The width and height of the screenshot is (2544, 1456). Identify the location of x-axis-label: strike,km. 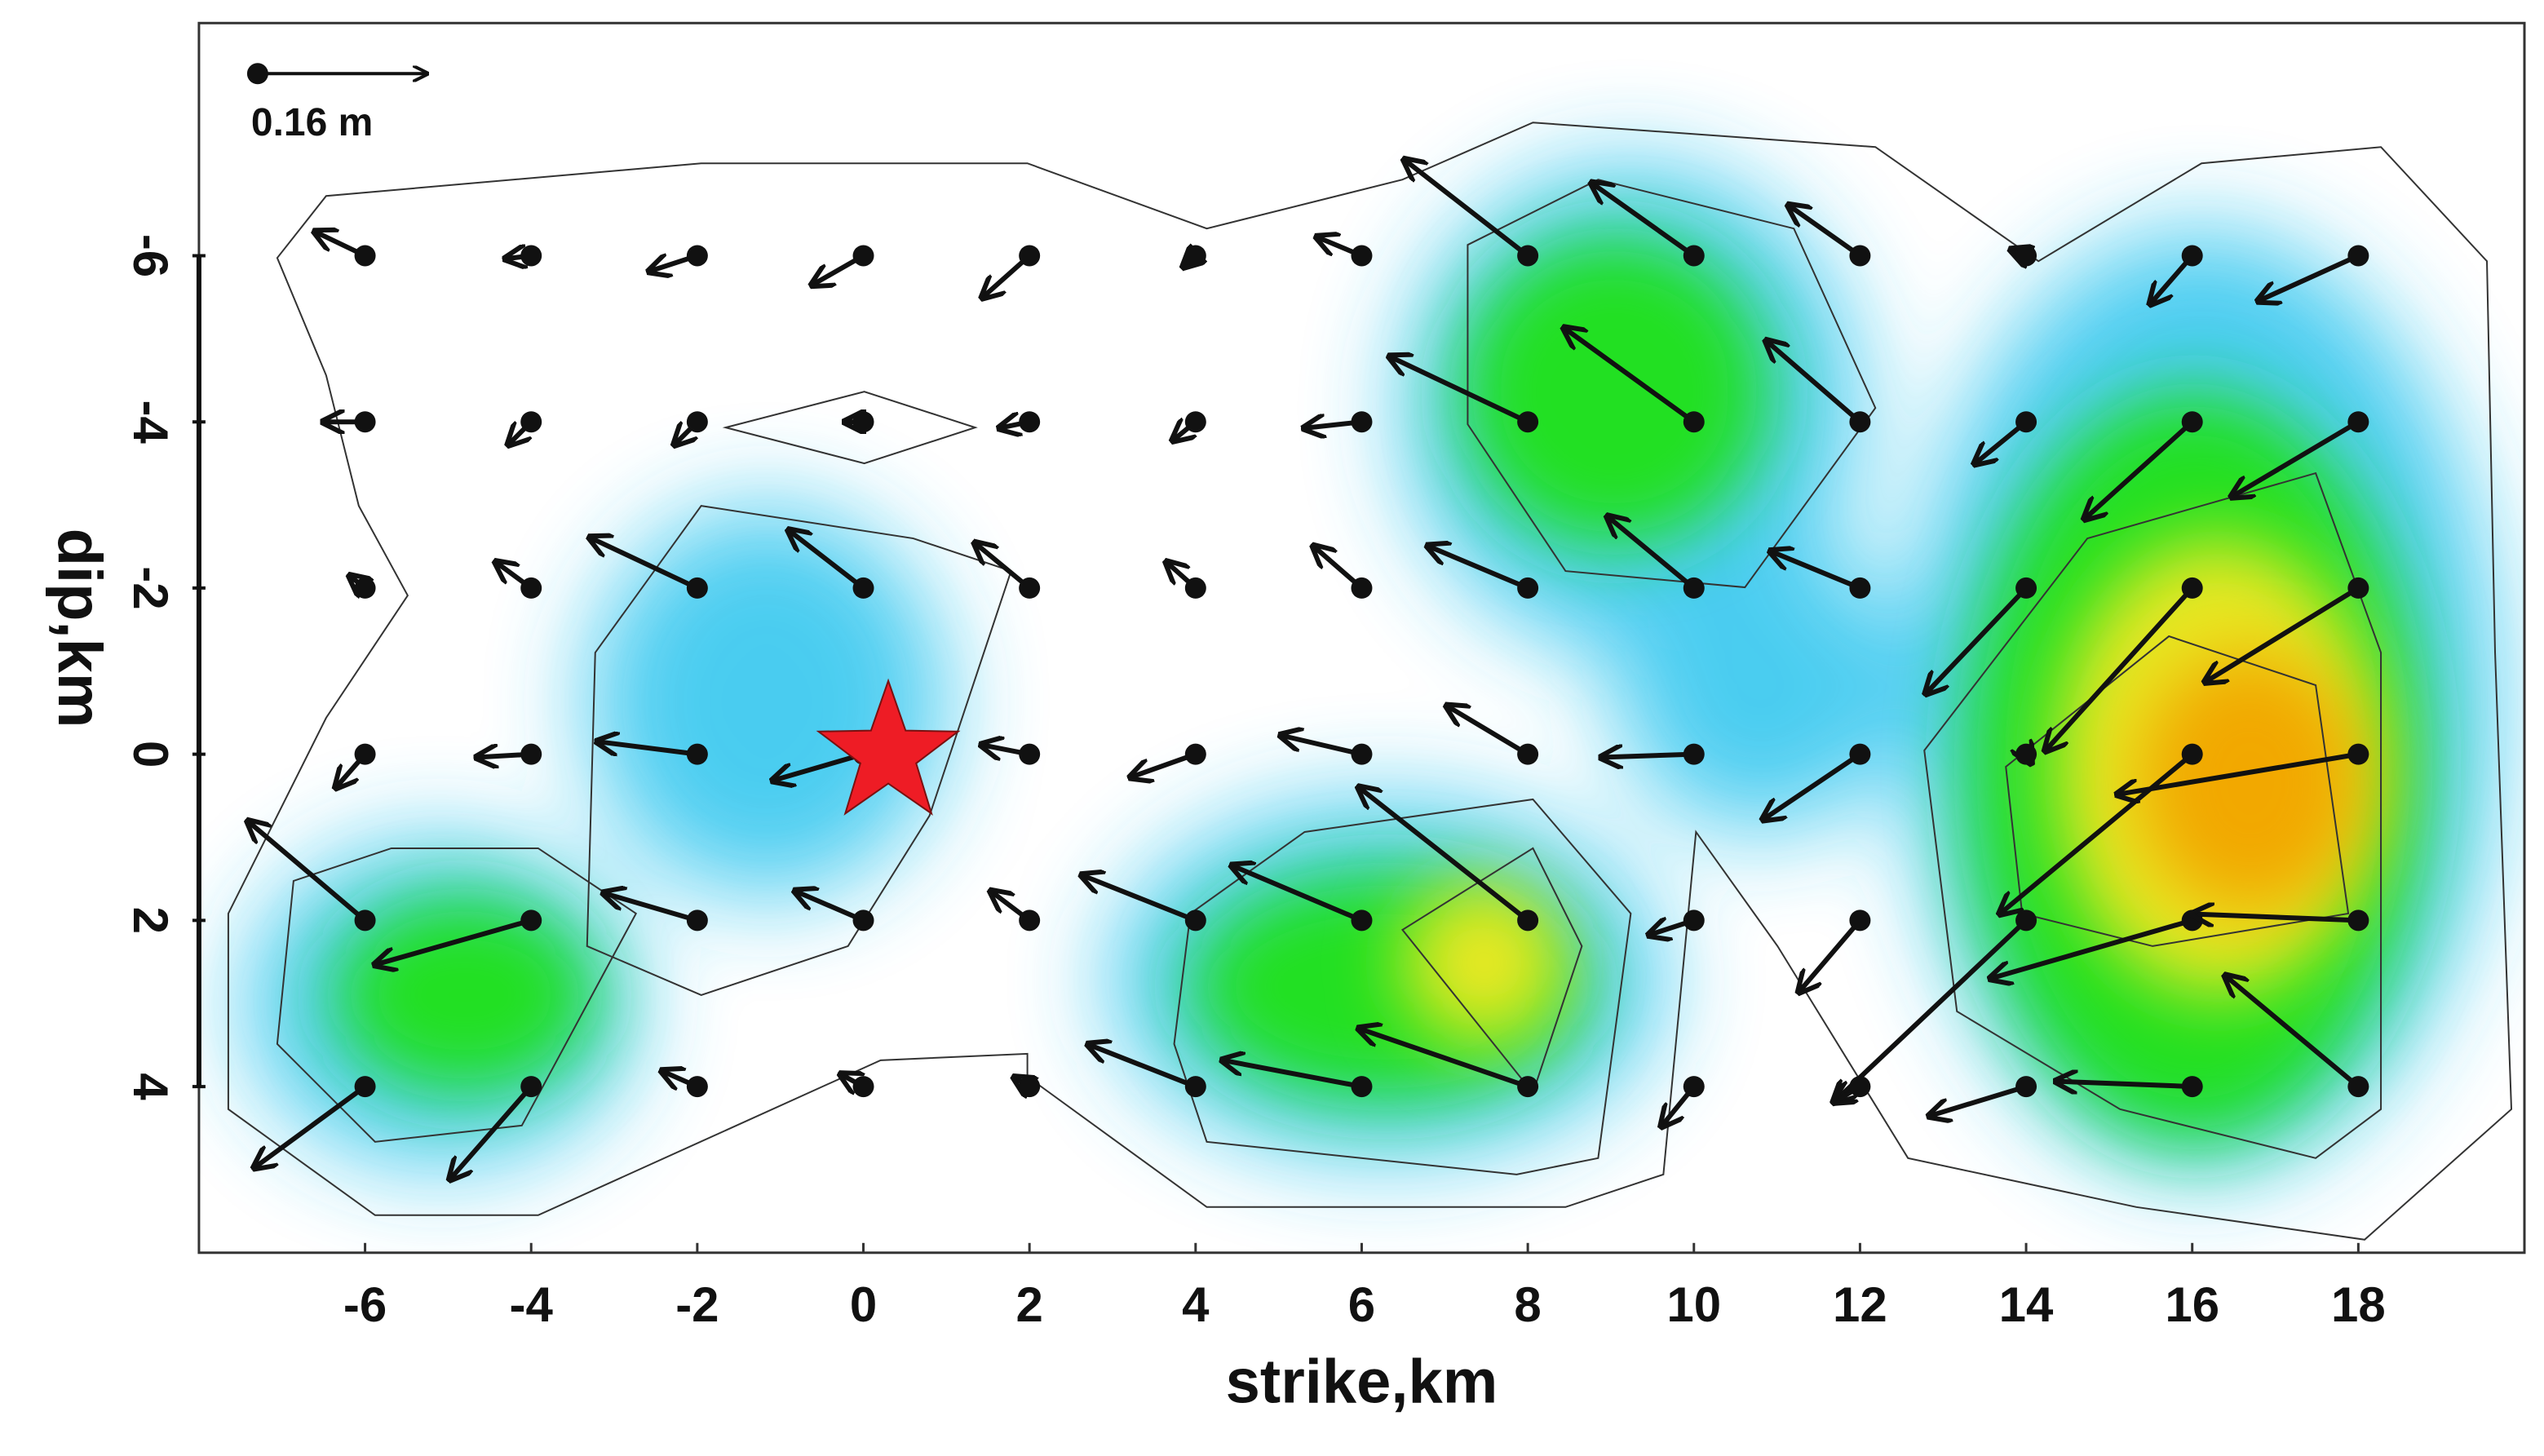
(1362, 1383).